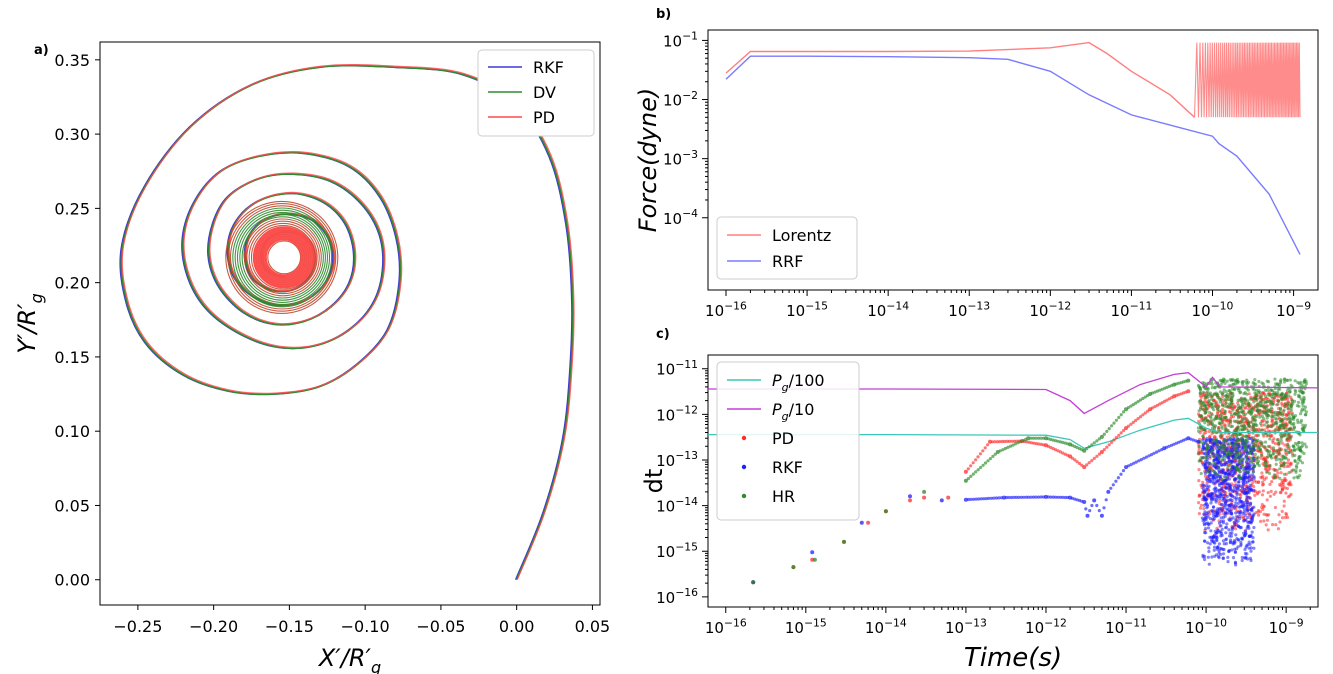  What do you see at coordinates (1293, 309) in the screenshot?
I see `x-tick-label-b: 10−9` at bounding box center [1293, 309].